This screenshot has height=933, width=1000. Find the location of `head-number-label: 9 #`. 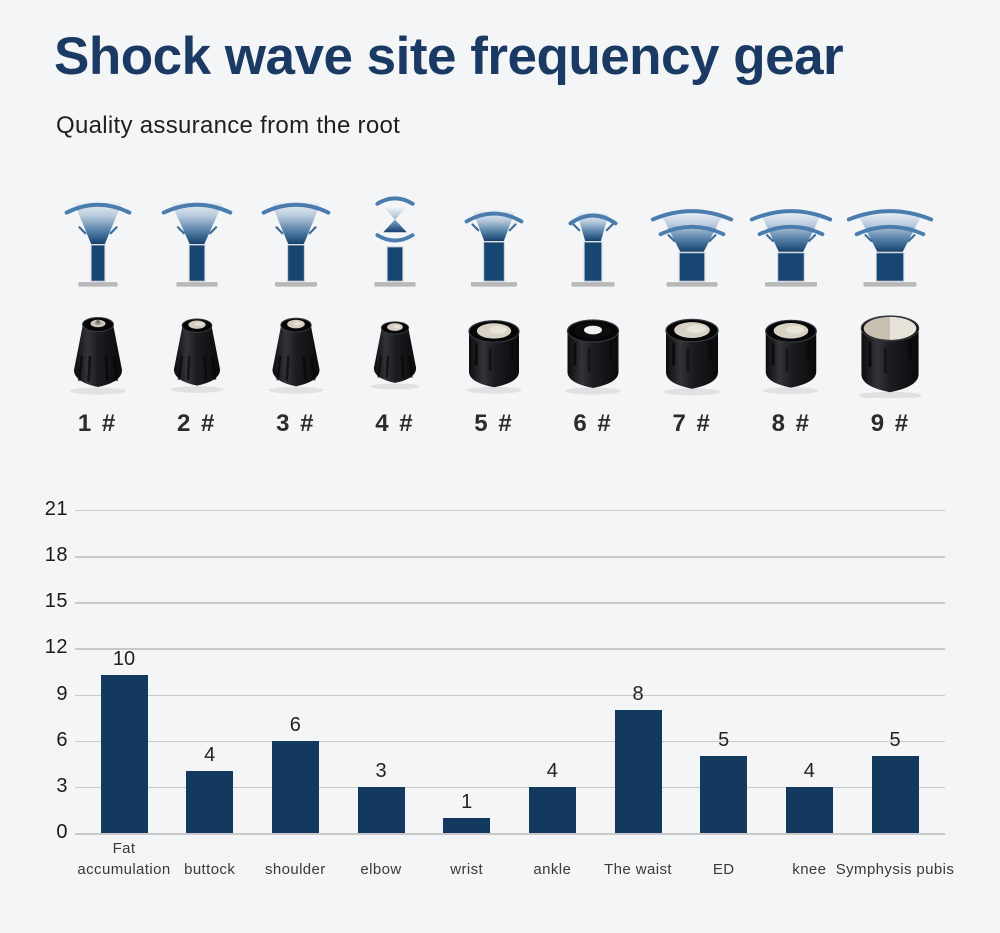

head-number-label: 9 # is located at coordinates (890, 423).